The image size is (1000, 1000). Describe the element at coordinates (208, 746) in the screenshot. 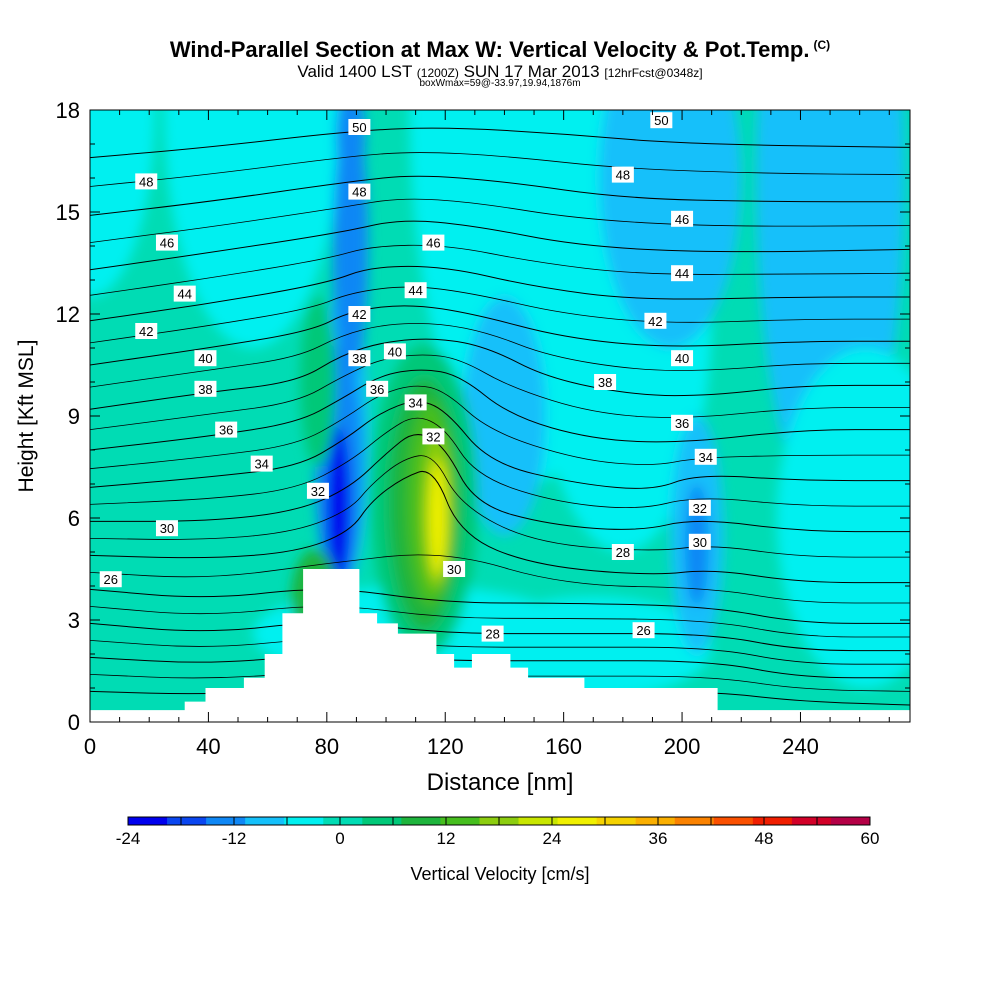

I see `x-tick-label: 40` at that location.